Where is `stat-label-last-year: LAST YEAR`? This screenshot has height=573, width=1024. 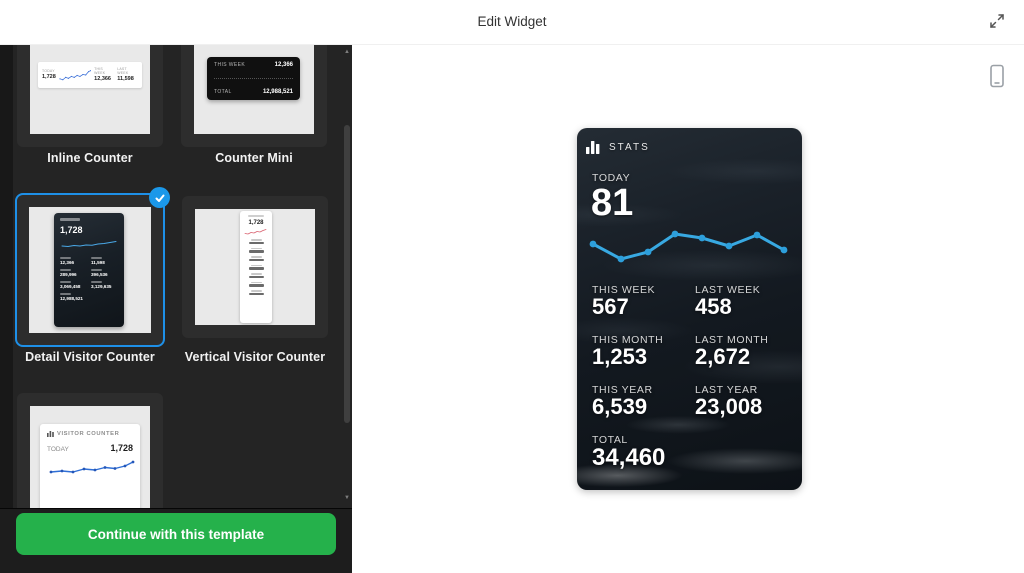
stat-label-last-year: LAST YEAR is located at coordinates (726, 390).